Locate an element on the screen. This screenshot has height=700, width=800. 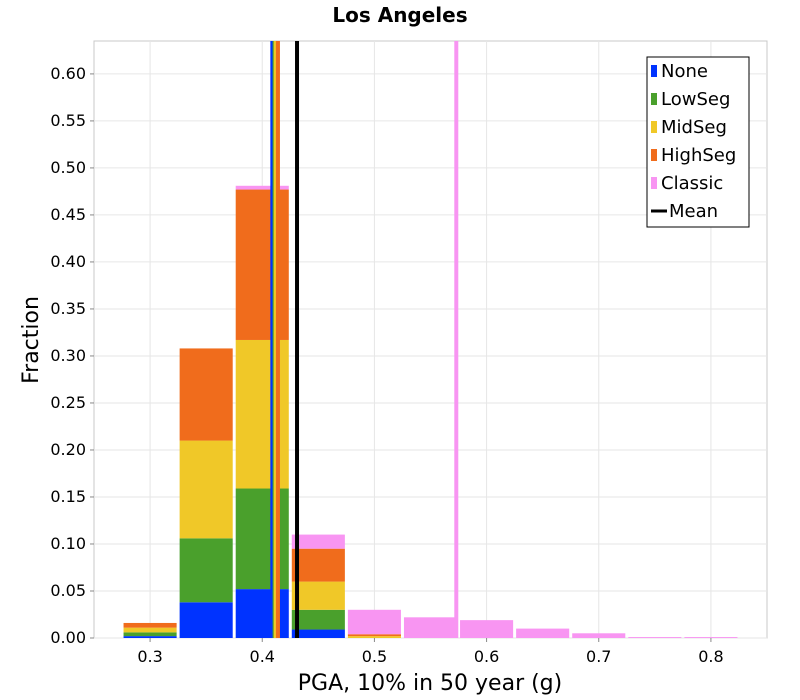
legend-swatch-lowseg is located at coordinates (654, 99).